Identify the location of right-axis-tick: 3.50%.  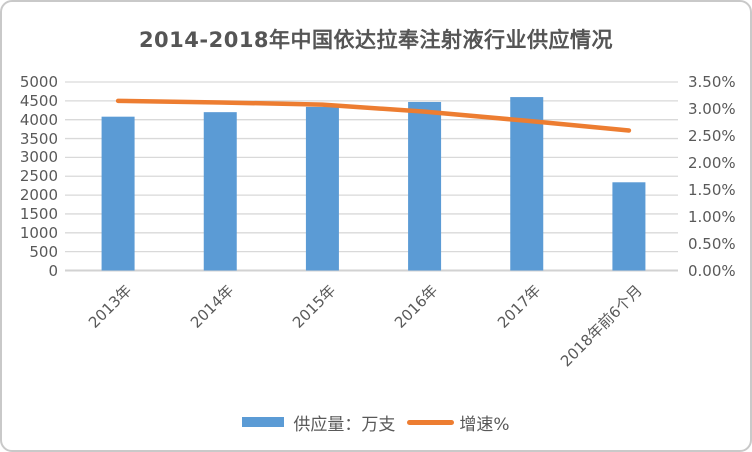
(712, 82).